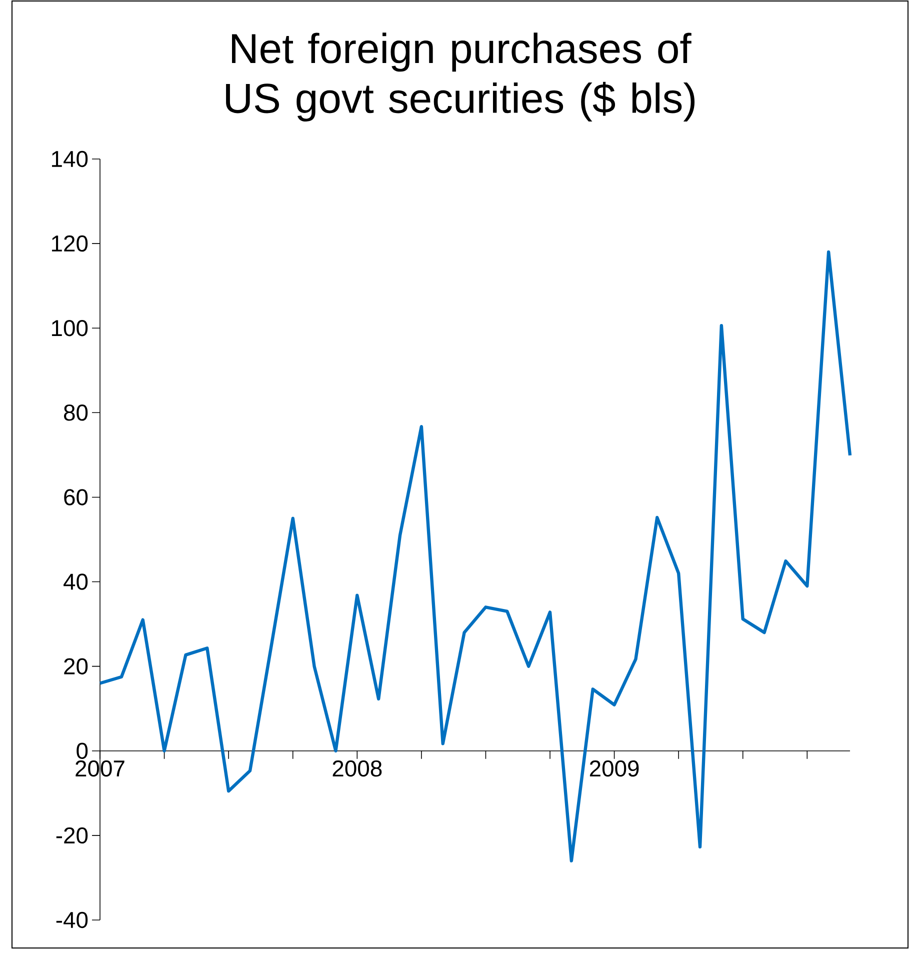  What do you see at coordinates (76, 582) in the screenshot?
I see `y-tick-label: 40` at bounding box center [76, 582].